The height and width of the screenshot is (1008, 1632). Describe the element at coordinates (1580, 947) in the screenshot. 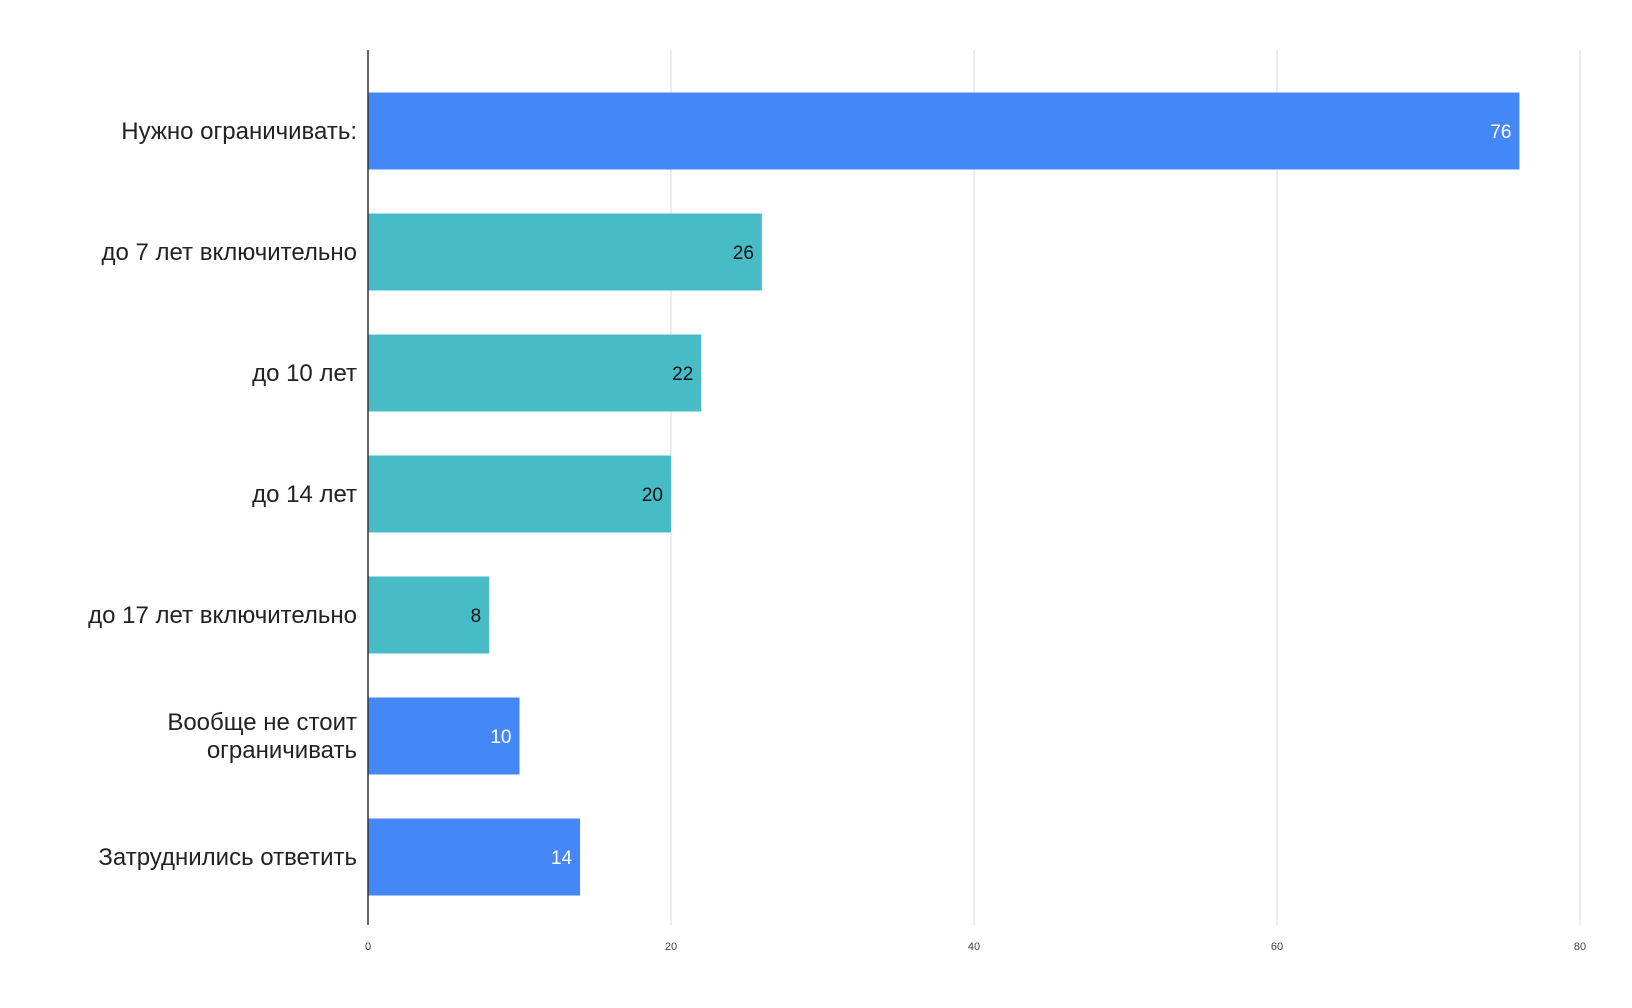

I see `x-tick-label: 80` at that location.